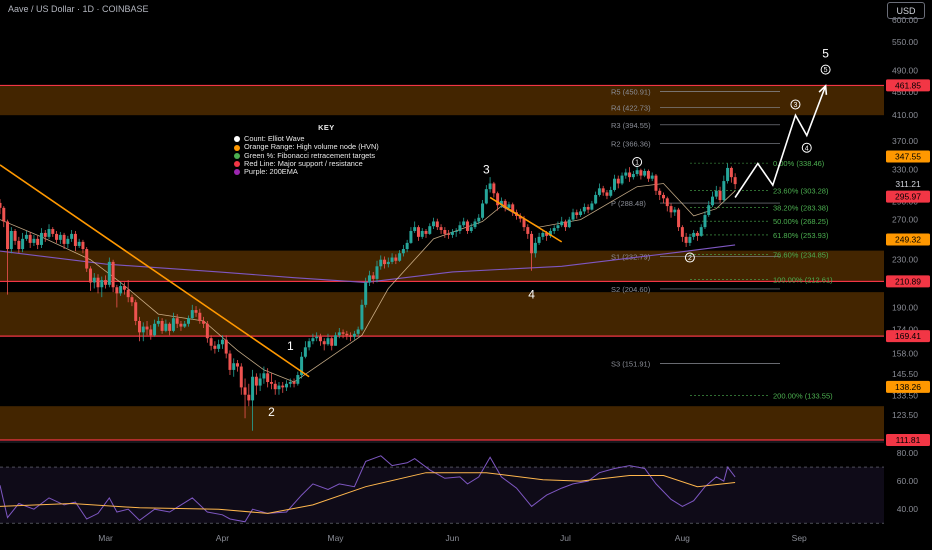 This screenshot has width=932, height=550. I want to click on fib-label: 23.60% (303.28), so click(801, 191).